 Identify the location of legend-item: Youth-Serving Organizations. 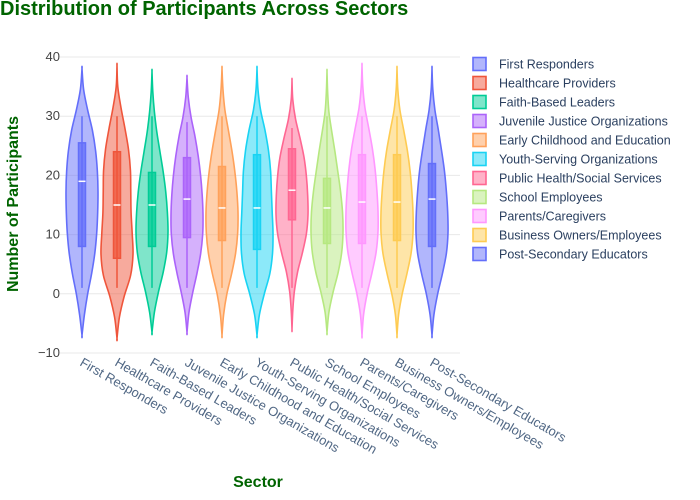
(565, 159).